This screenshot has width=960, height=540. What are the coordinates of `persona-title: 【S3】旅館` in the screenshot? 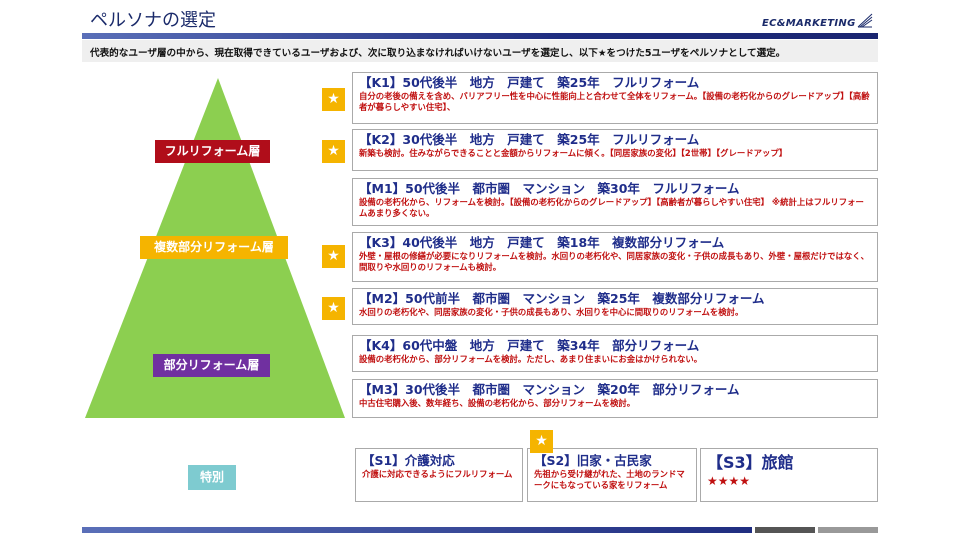 It's located at (750, 462).